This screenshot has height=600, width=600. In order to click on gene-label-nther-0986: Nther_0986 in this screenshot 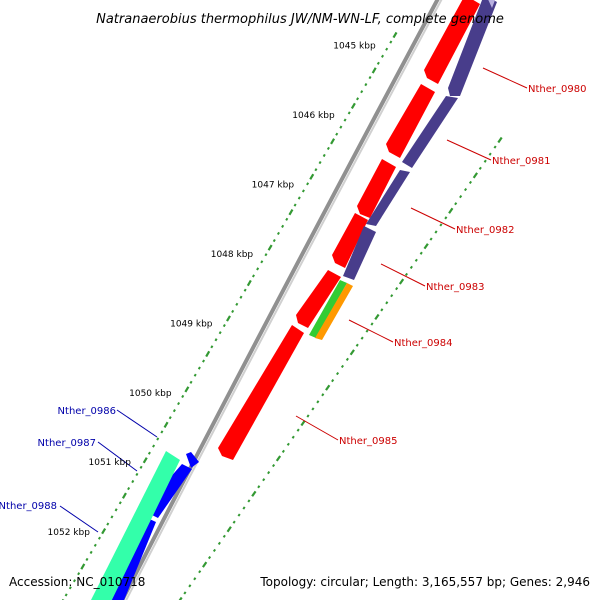, I will do `click(87, 411)`.